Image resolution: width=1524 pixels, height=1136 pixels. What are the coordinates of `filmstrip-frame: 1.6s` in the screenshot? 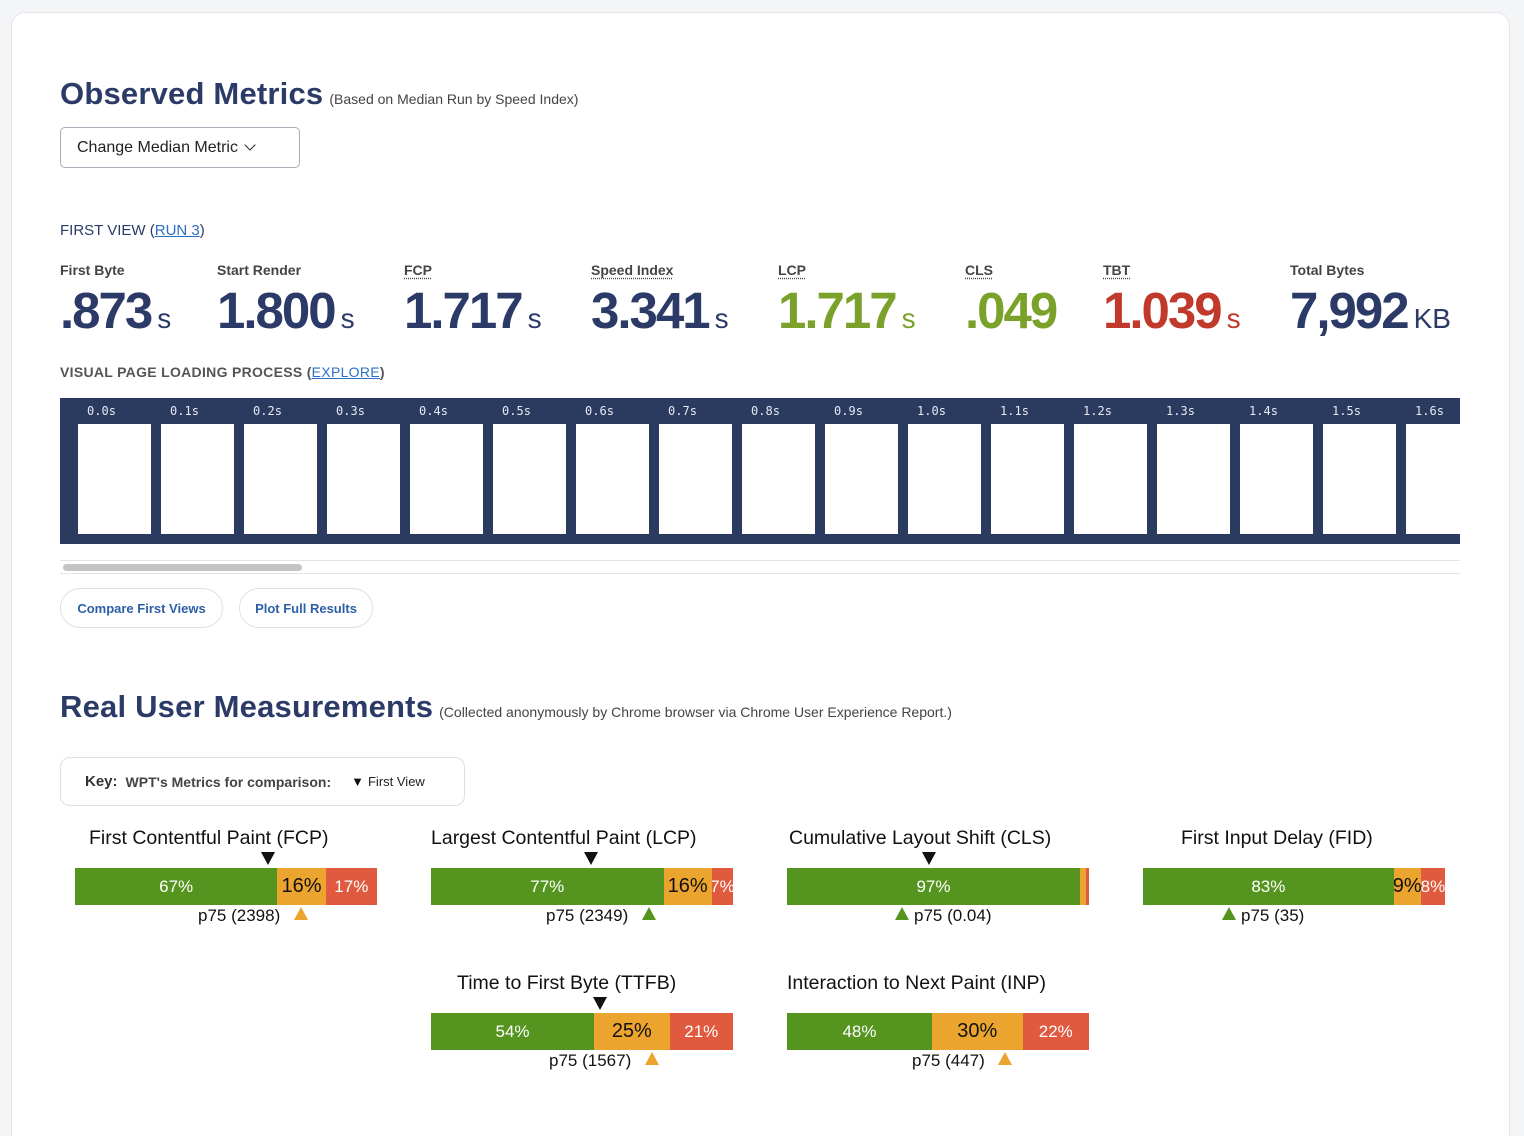 It's located at (1424, 471).